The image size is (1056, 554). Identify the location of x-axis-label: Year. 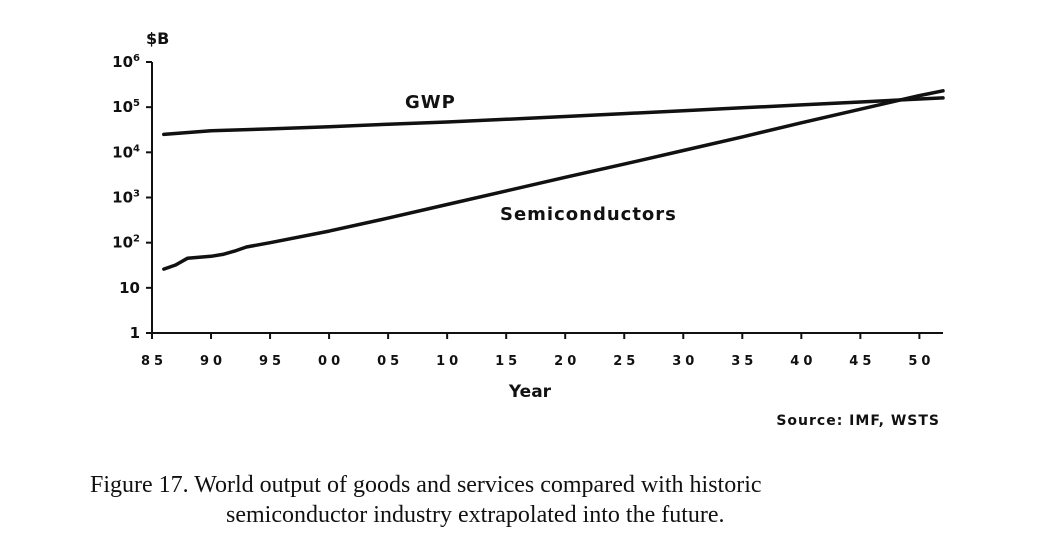
(530, 392).